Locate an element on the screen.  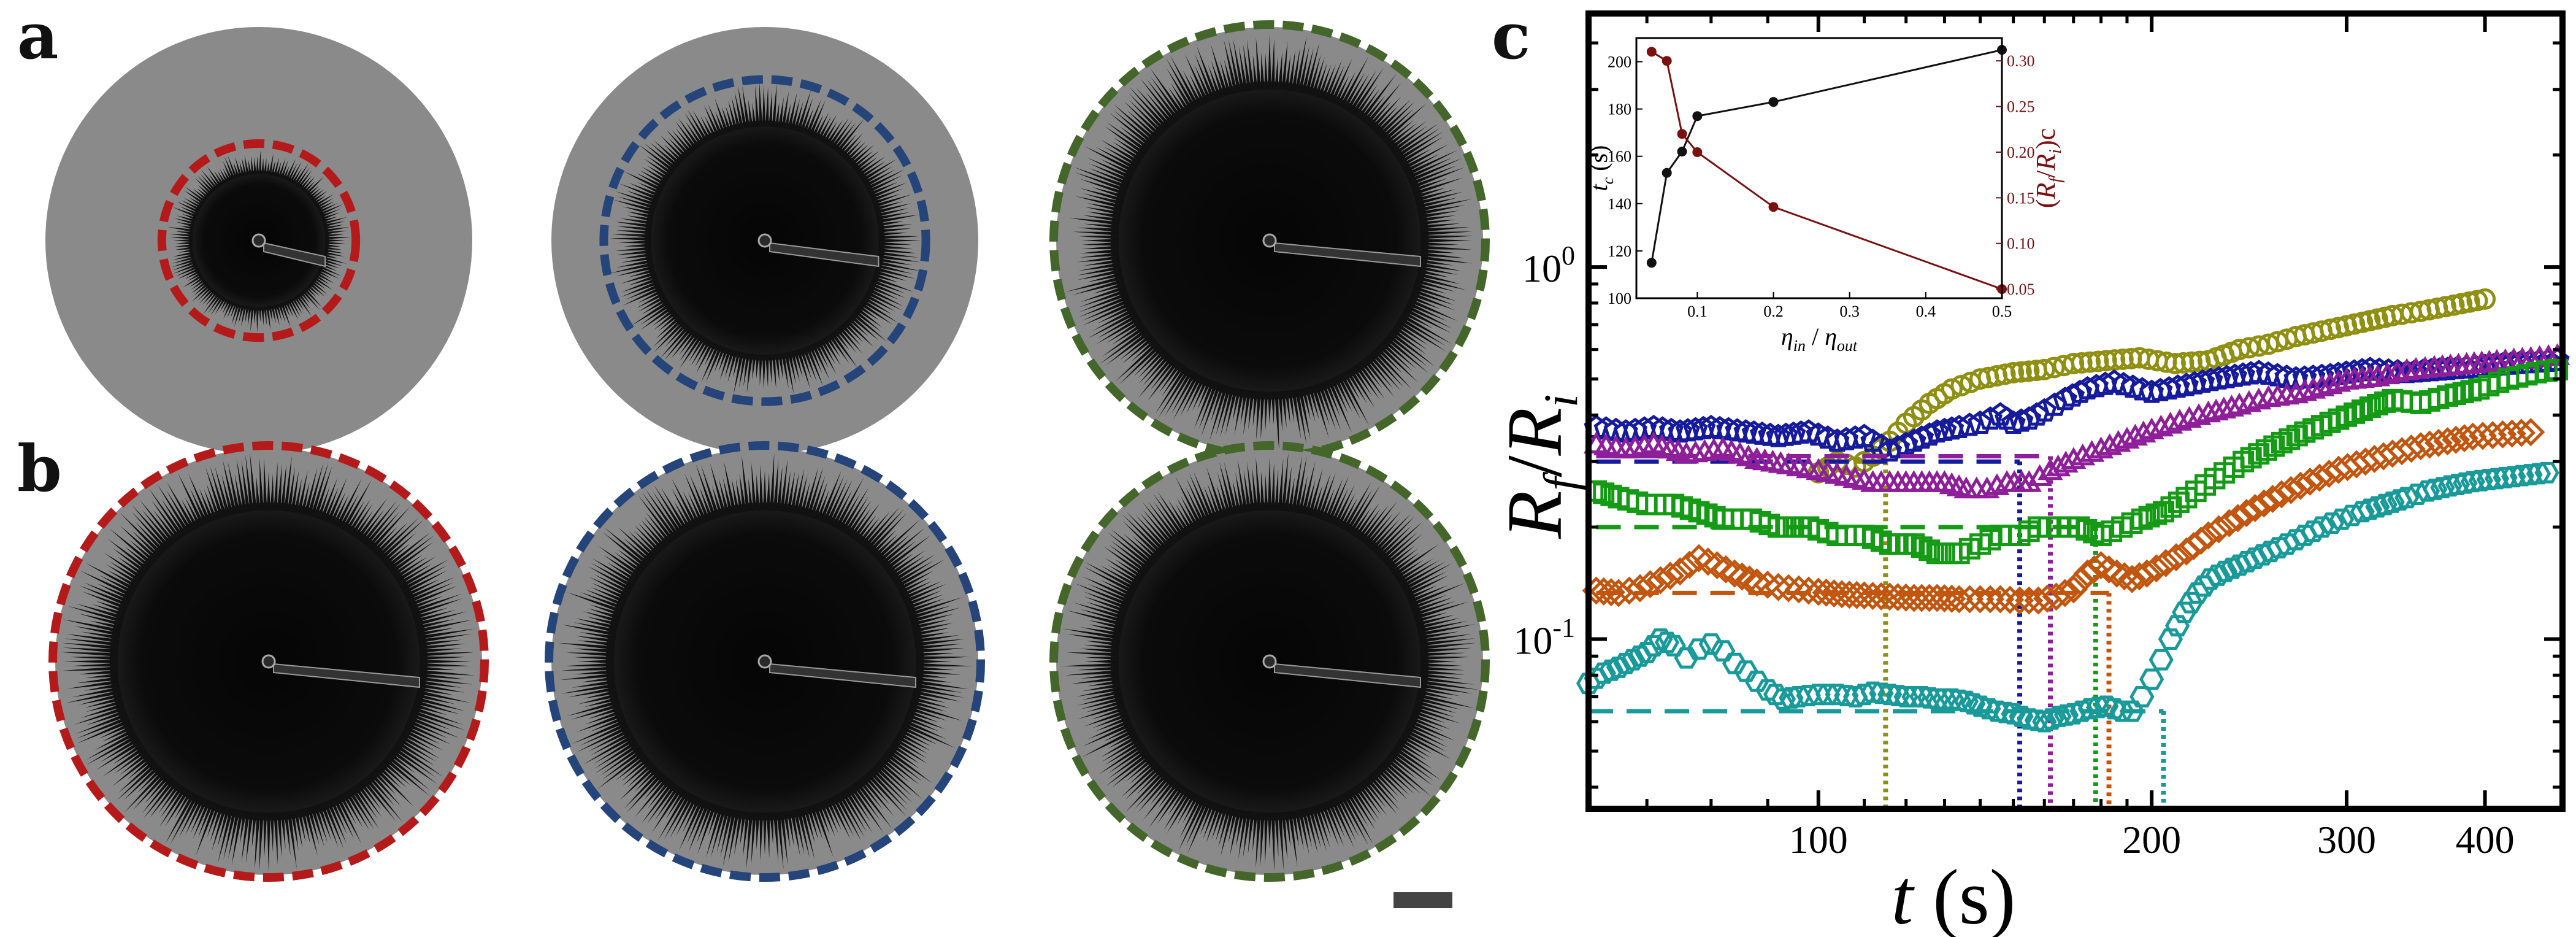
y-axis-label: Rf/Ri is located at coordinates (1539, 466).